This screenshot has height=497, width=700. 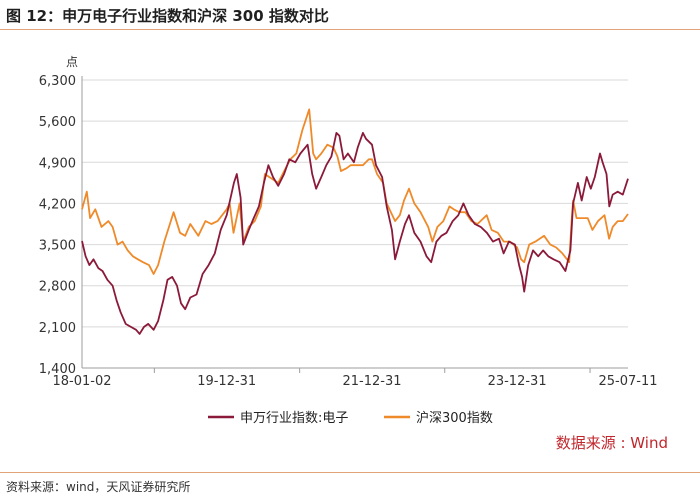 What do you see at coordinates (57, 81) in the screenshot?
I see `y-tick-label: 6,300` at bounding box center [57, 81].